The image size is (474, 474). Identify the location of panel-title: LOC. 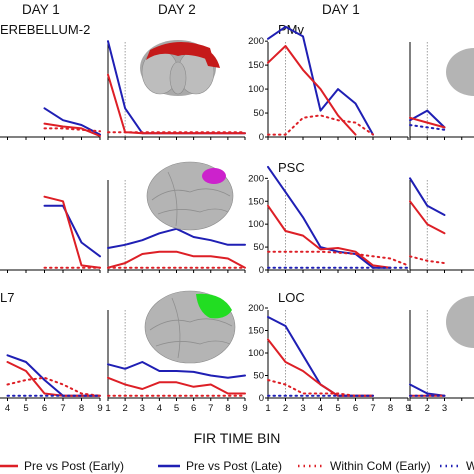
(291, 297).